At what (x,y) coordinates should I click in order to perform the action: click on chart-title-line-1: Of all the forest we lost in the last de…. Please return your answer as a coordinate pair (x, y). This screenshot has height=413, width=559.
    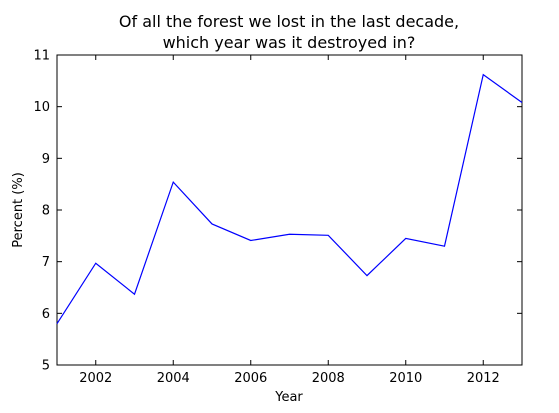
    Looking at the image, I should click on (289, 21).